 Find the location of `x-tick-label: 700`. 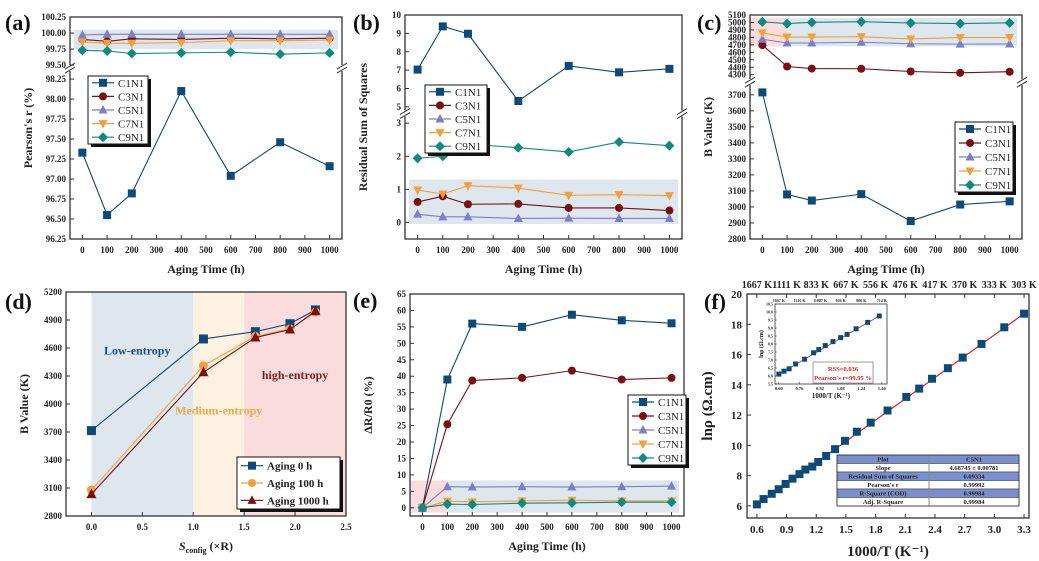

x-tick-label: 700 is located at coordinates (936, 250).